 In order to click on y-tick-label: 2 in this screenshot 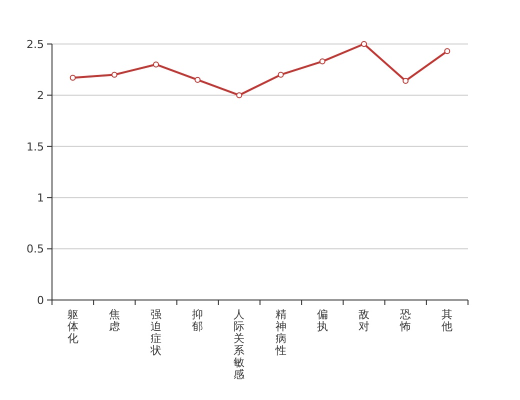, I will do `click(40, 95)`.